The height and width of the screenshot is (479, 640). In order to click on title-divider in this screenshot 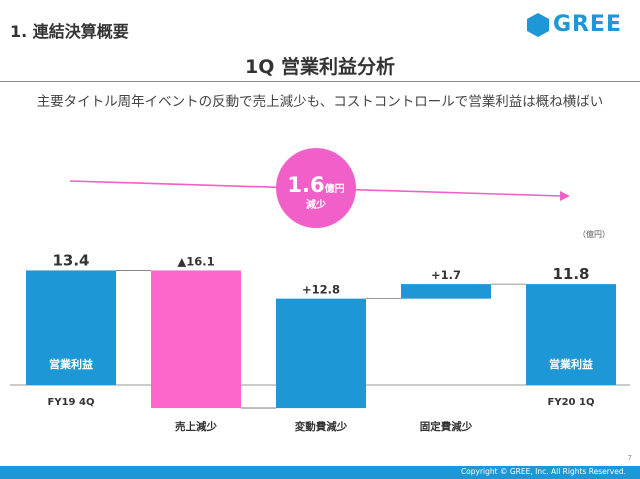, I will do `click(320, 81)`.